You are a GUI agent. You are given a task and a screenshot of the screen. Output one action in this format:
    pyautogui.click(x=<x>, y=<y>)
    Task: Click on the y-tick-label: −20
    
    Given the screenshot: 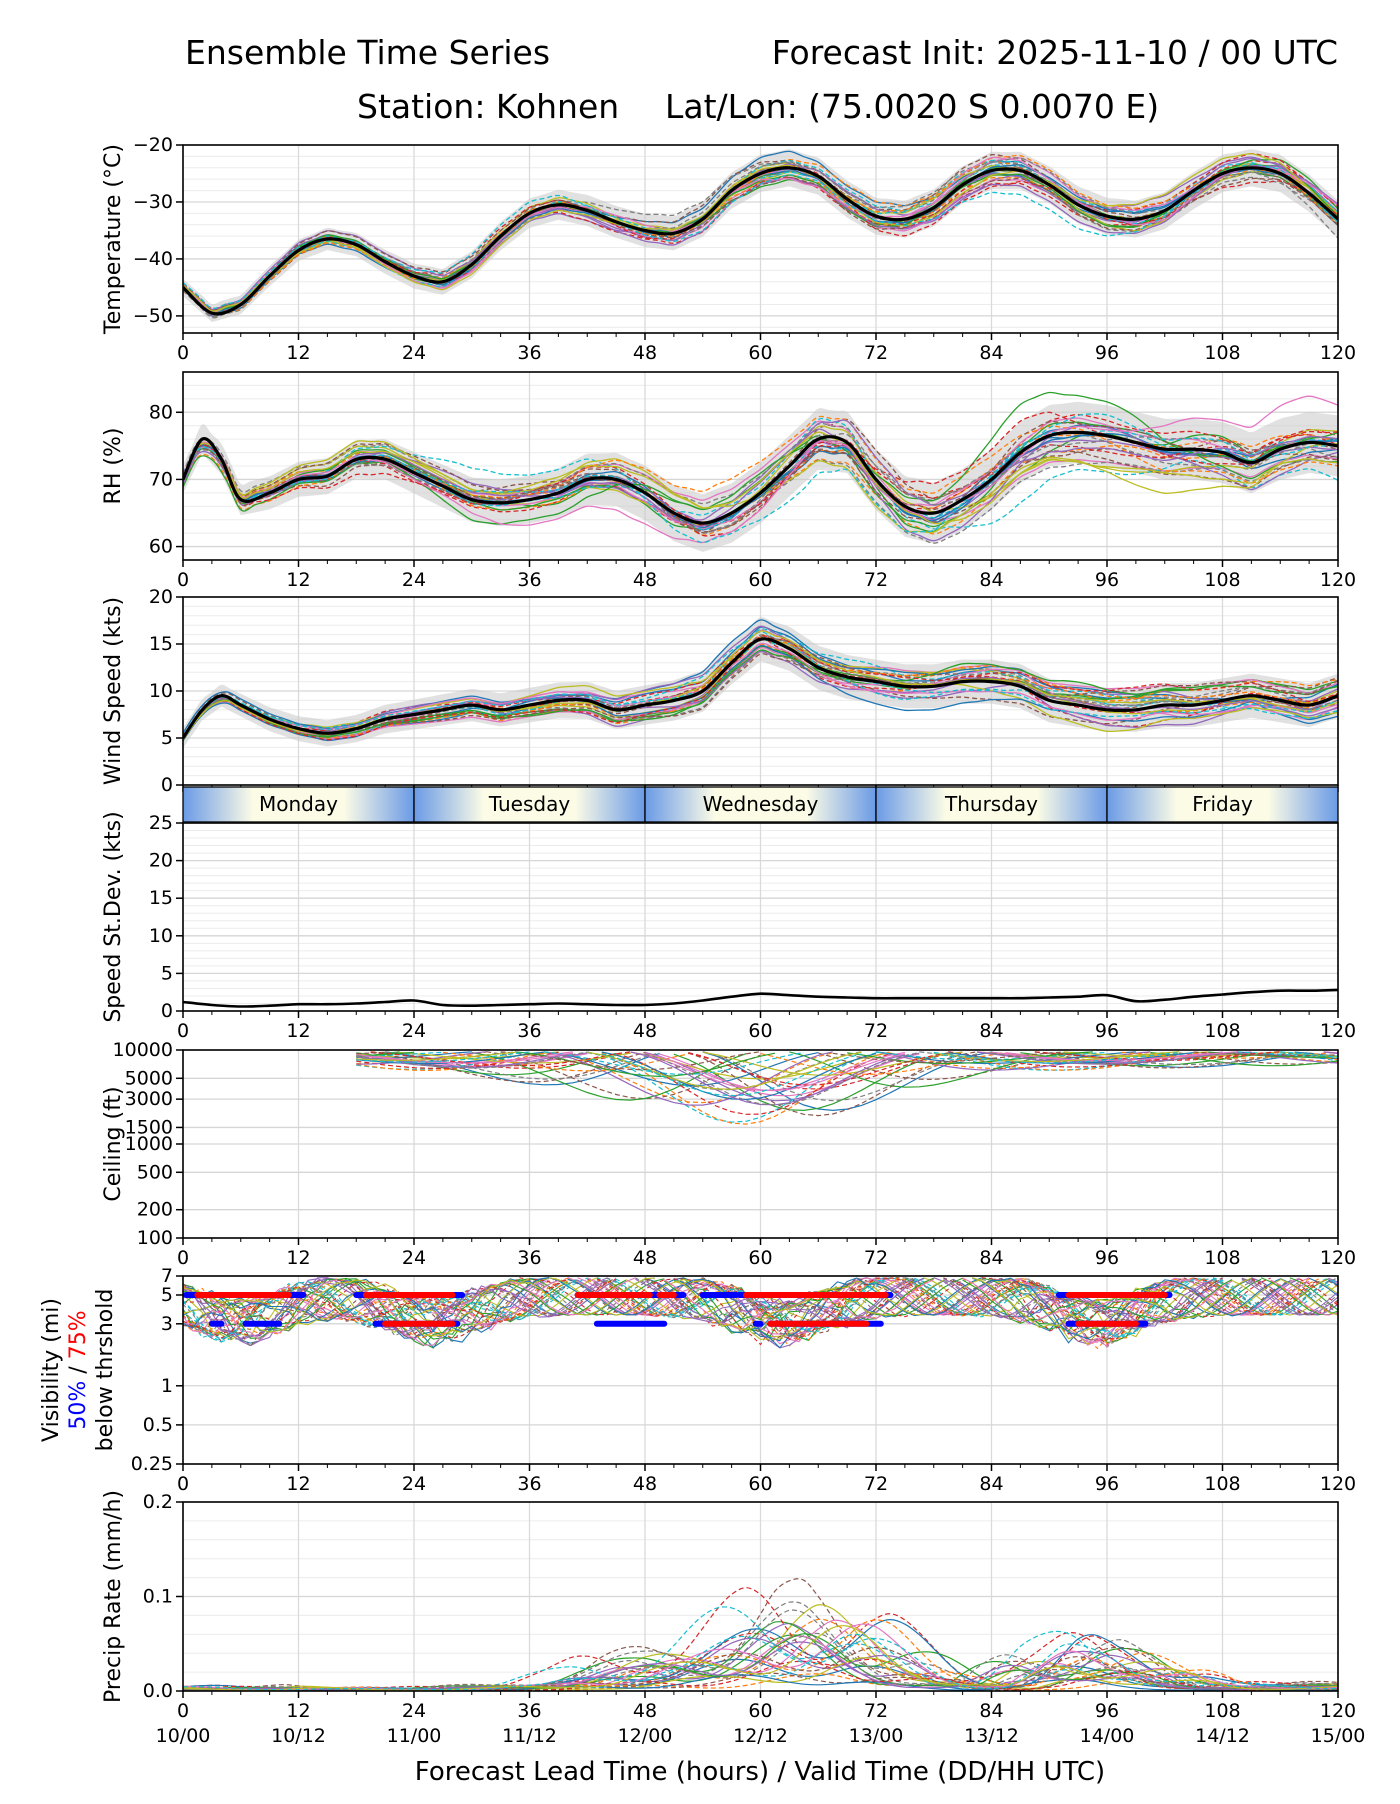 What is the action you would take?
    pyautogui.click(x=153, y=145)
    